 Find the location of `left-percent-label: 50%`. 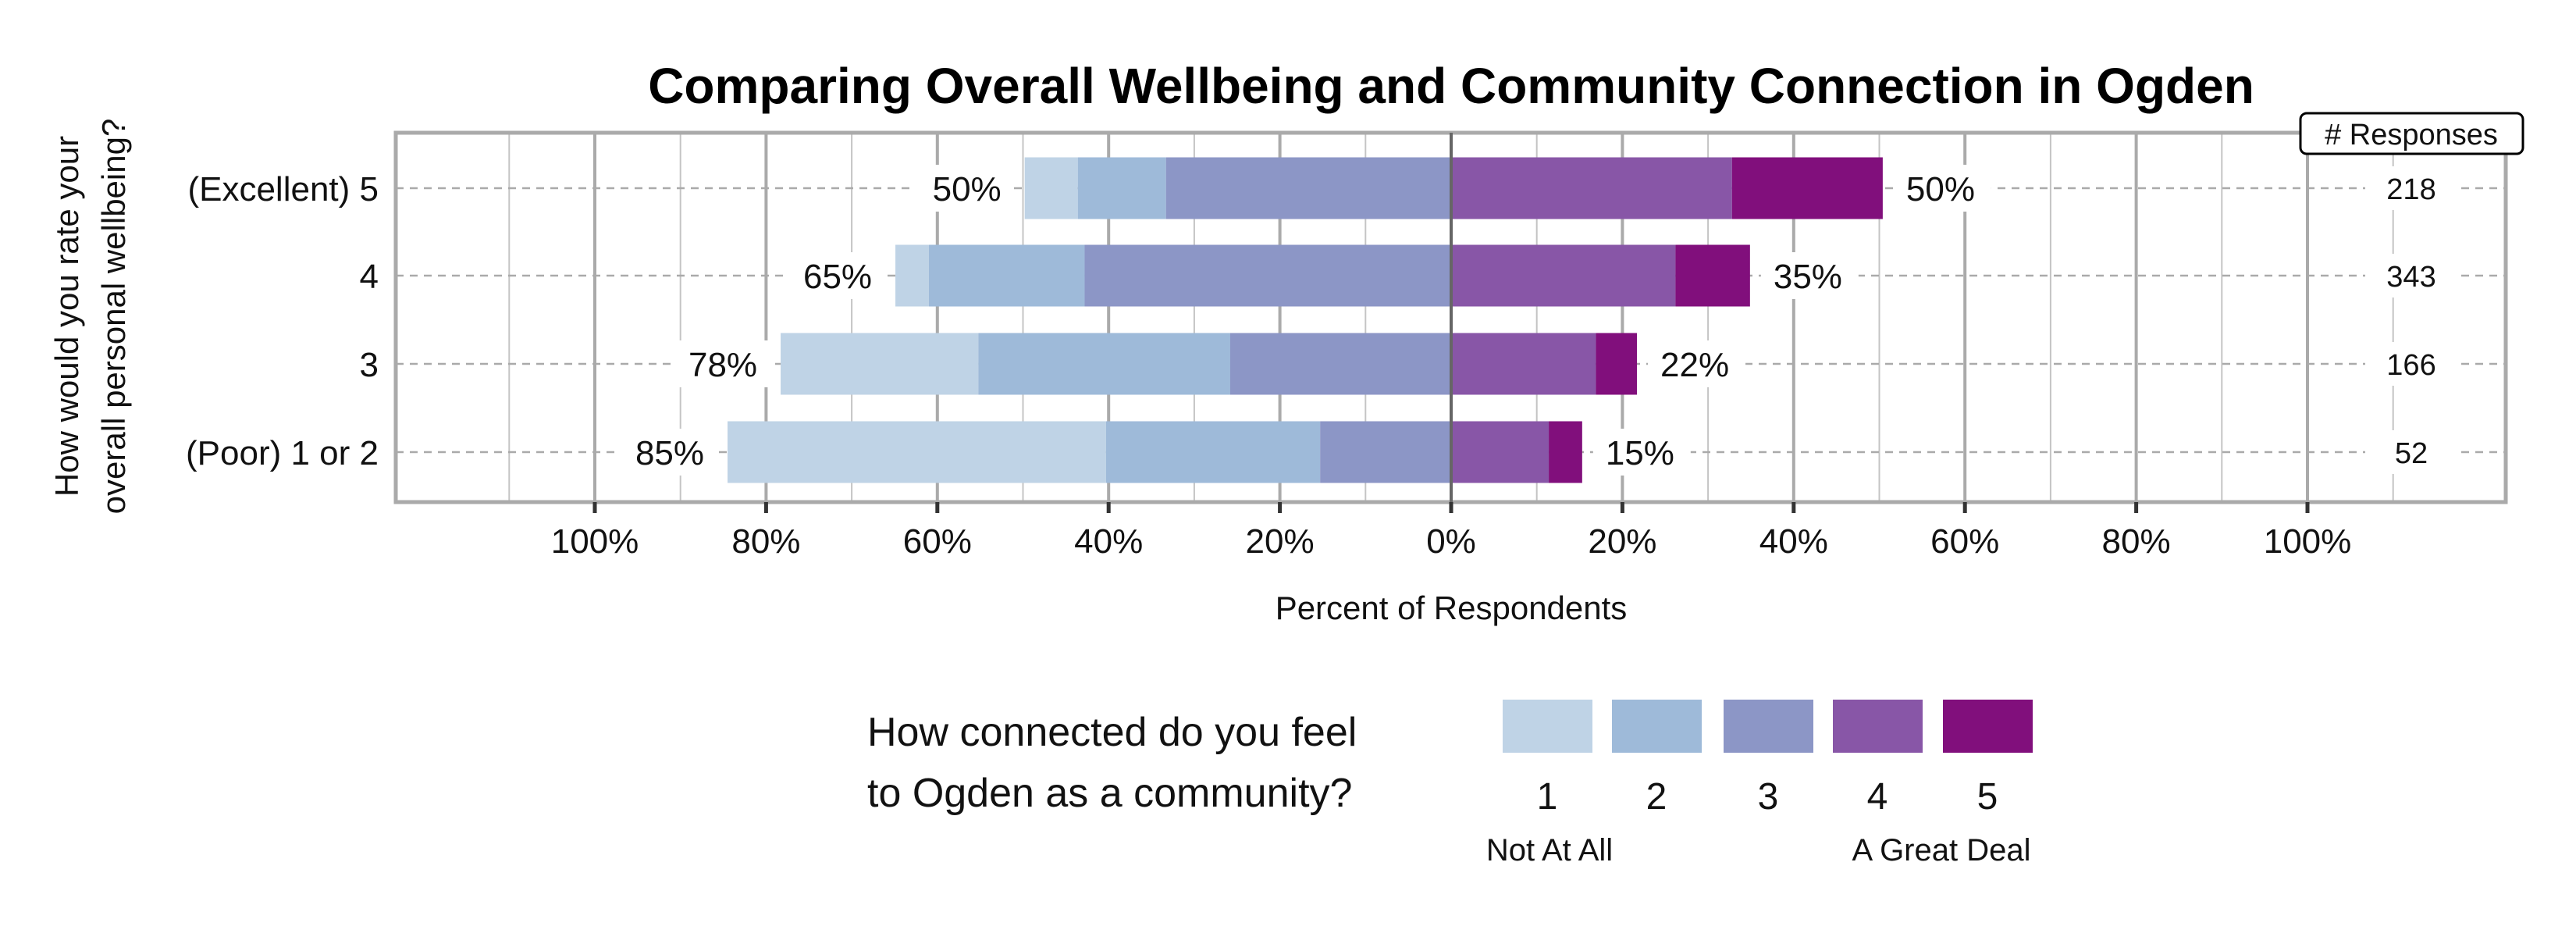

left-percent-label: 50% is located at coordinates (968, 189).